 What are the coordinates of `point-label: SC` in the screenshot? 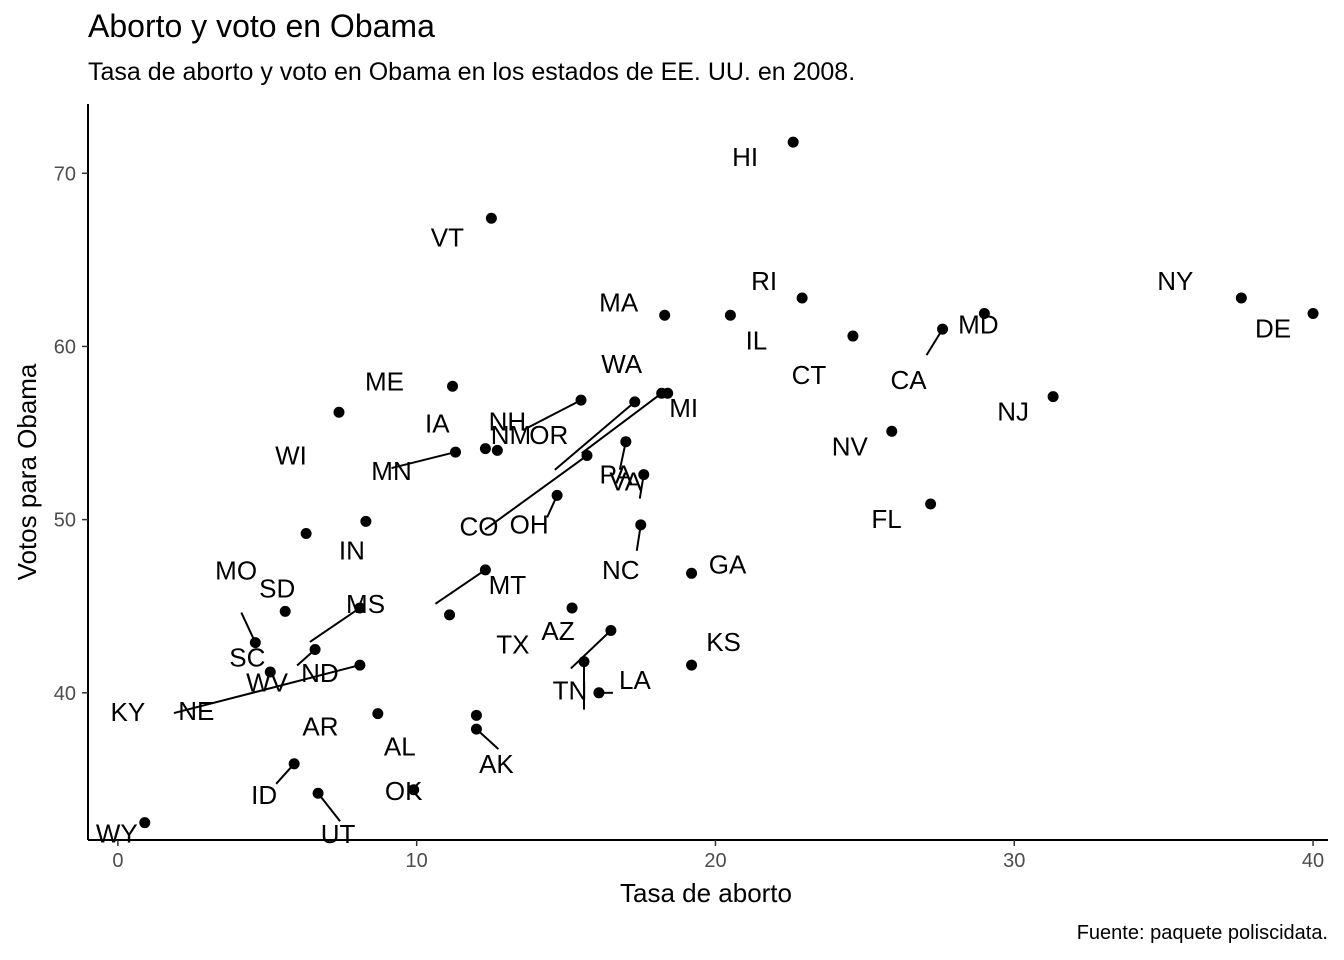 It's located at (247, 658).